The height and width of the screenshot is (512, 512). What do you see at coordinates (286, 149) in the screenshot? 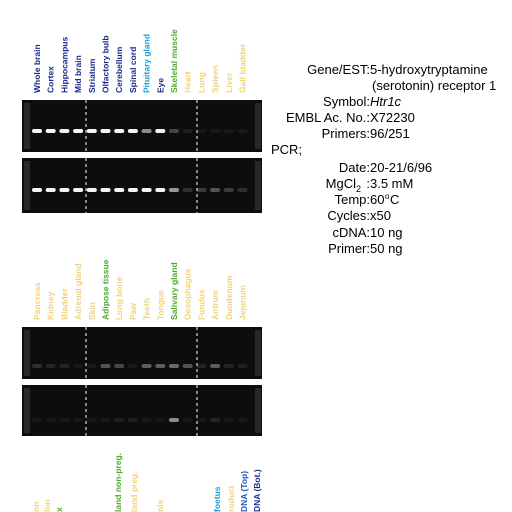
I see `info-label: PCR;` at bounding box center [286, 149].